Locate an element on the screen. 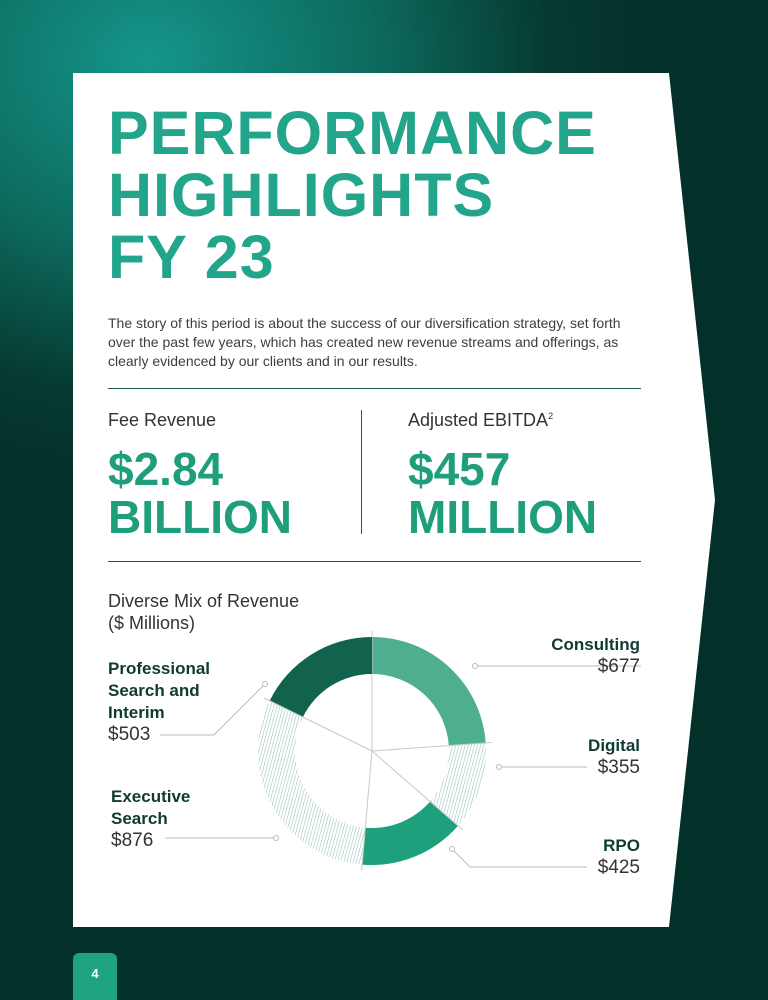 The image size is (768, 1000). kpi-unit: MILLION is located at coordinates (503, 517).